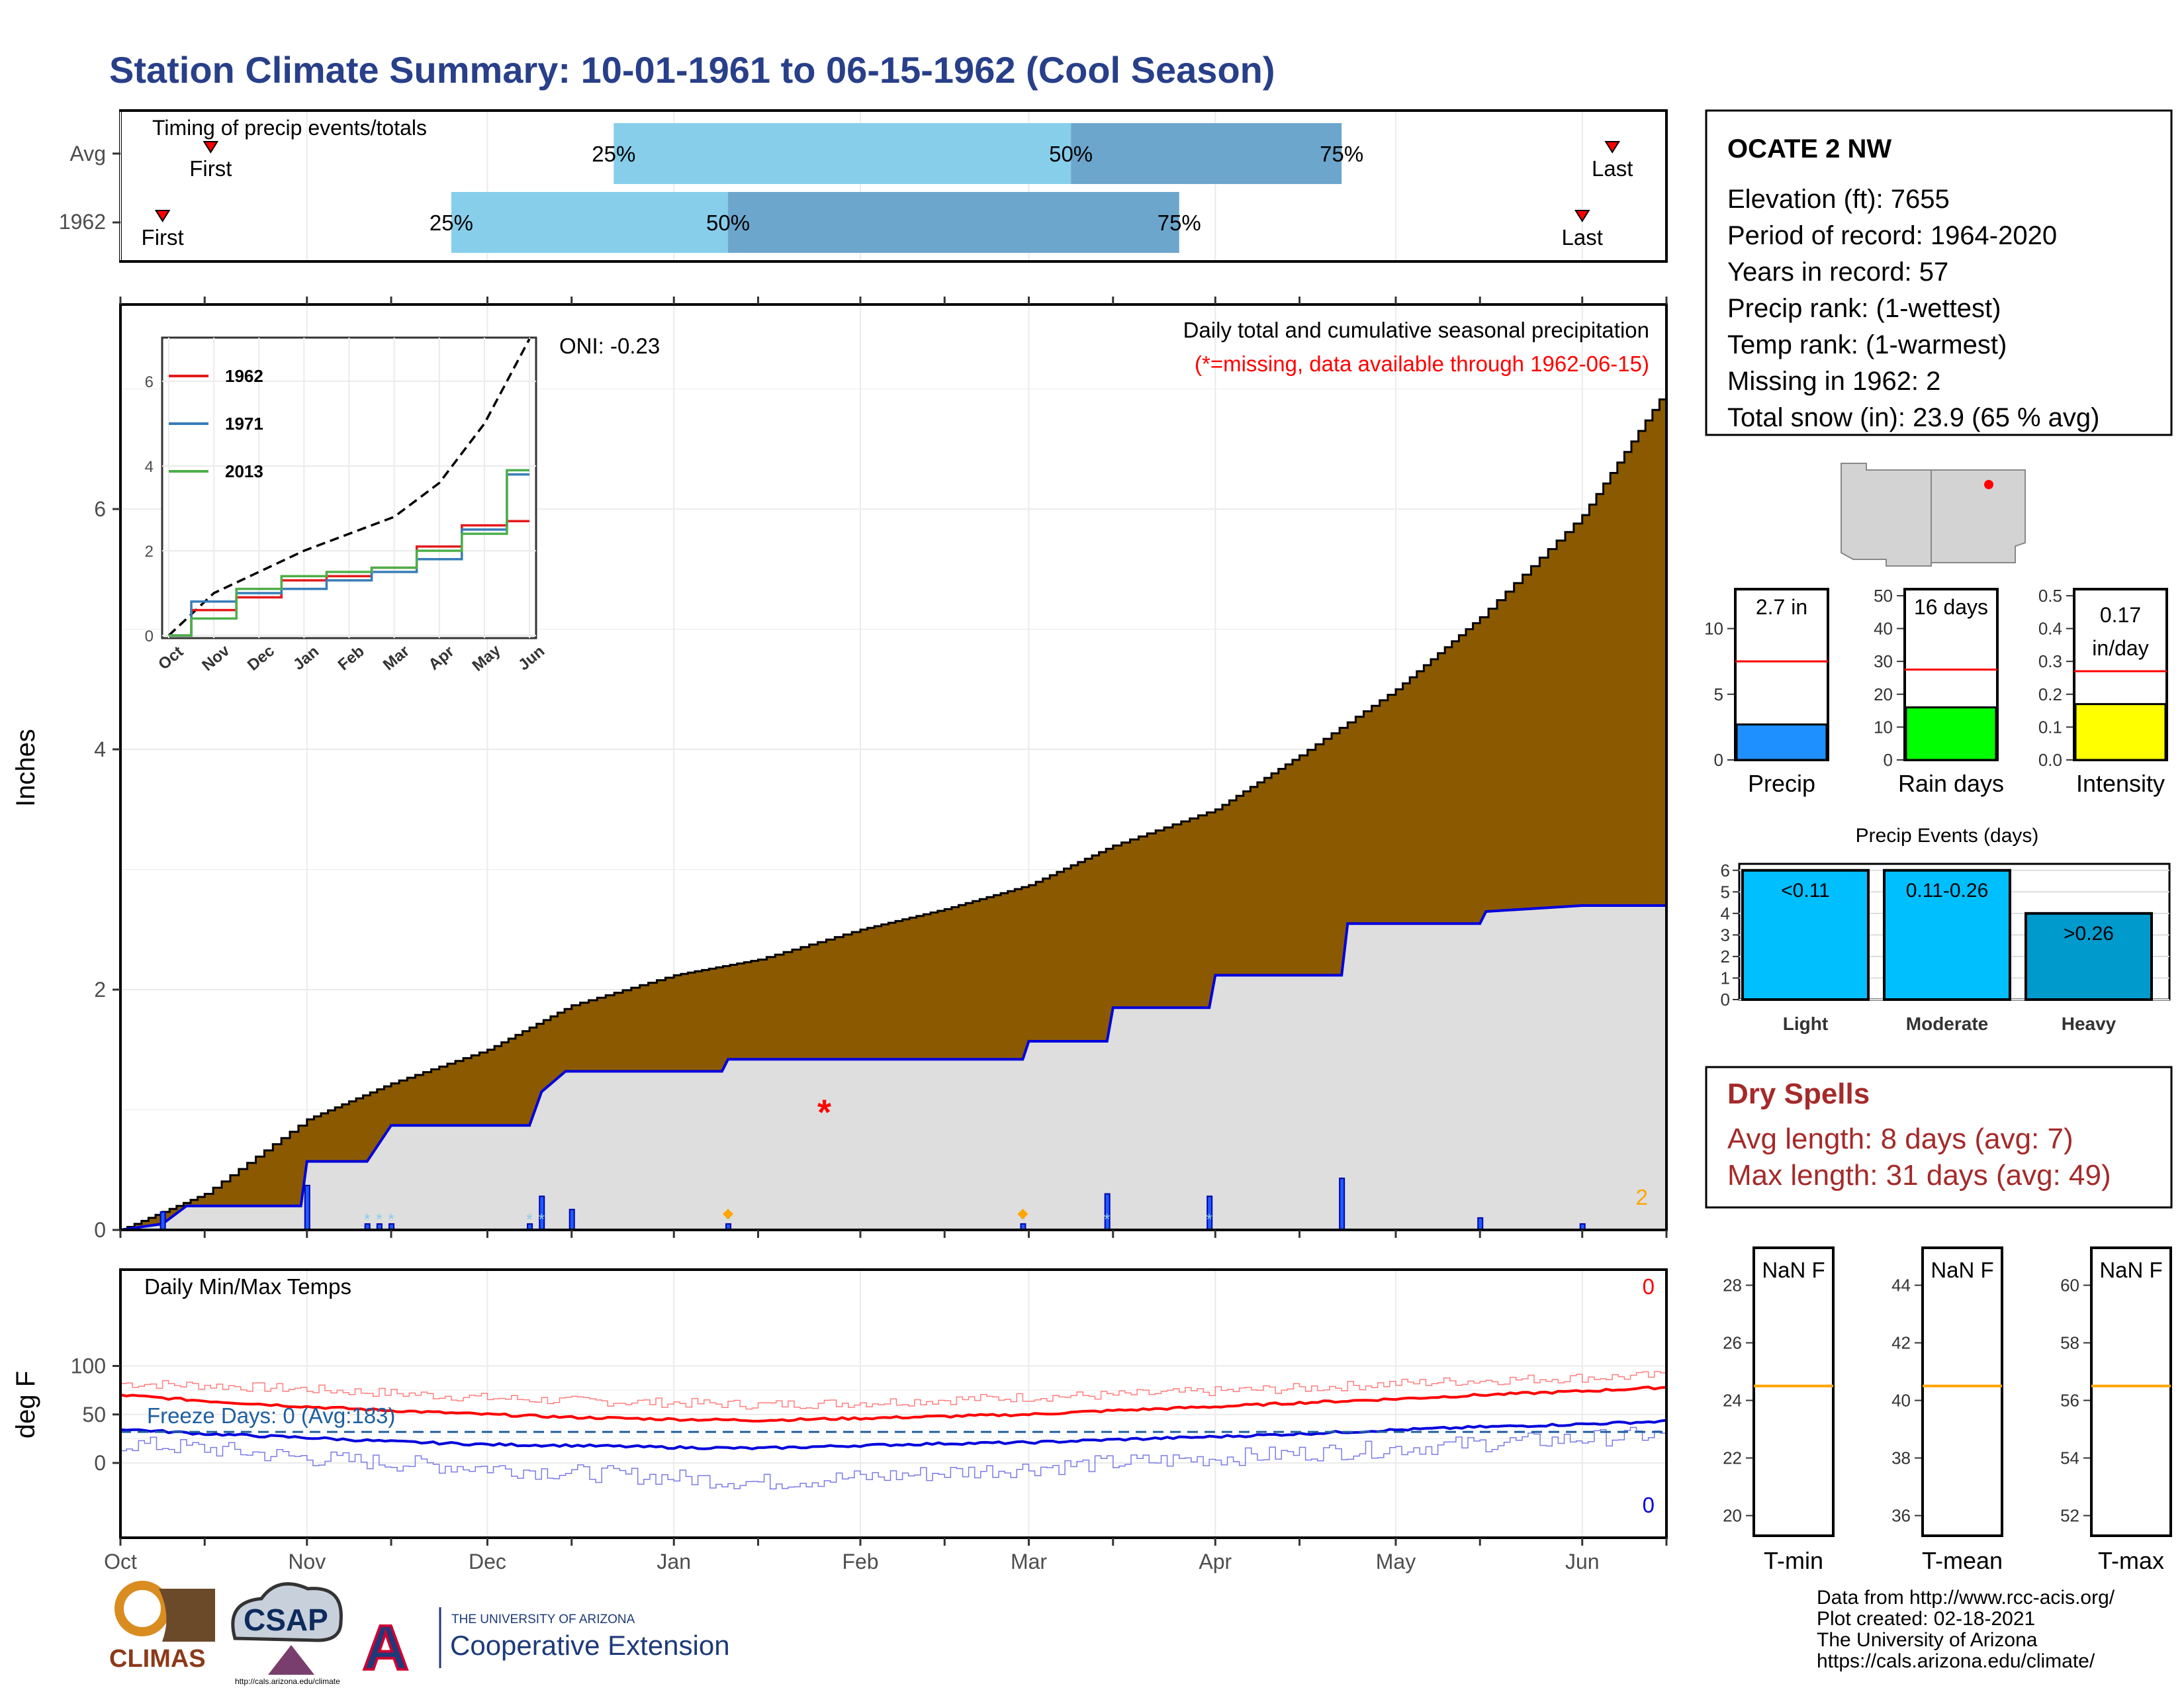 Image resolution: width=2184 pixels, height=1688 pixels. I want to click on inset-line-2013, so click(349, 553).